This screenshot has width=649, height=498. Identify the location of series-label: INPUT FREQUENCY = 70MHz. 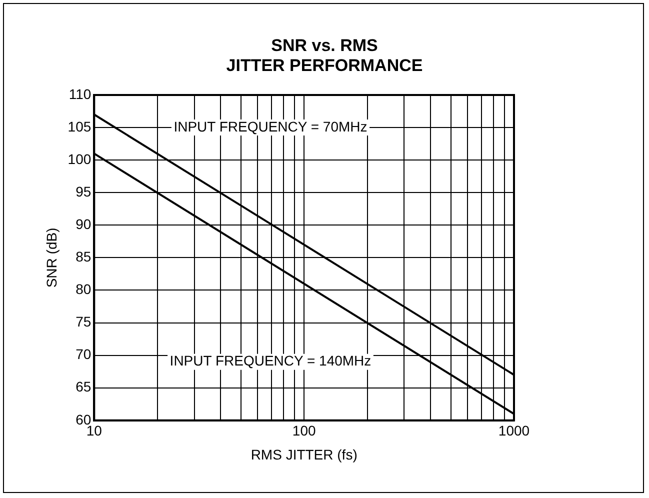
(271, 126).